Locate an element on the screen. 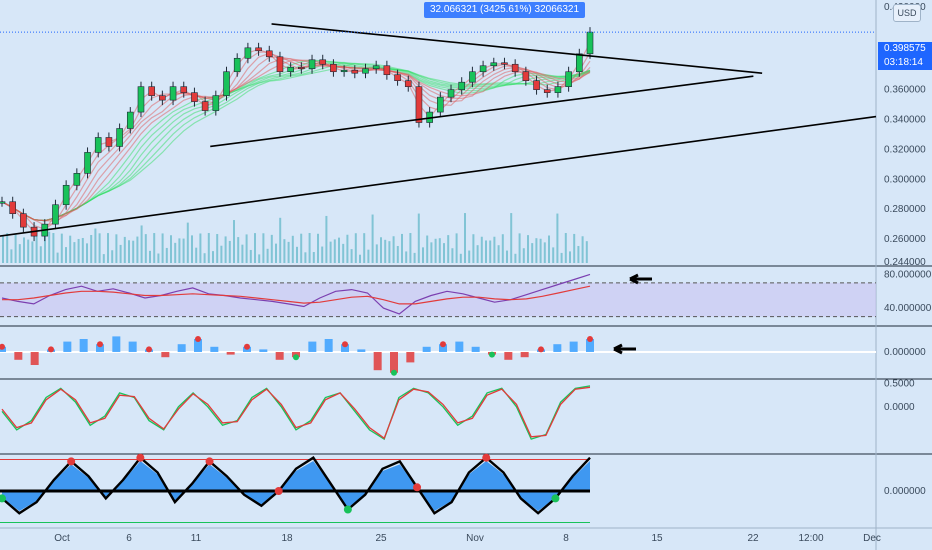  rsi-line is located at coordinates (296, 295).